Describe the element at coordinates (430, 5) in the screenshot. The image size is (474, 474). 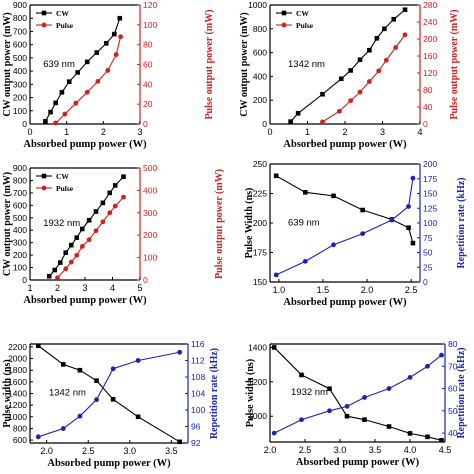
I see `right-y-tick-label: 280` at that location.